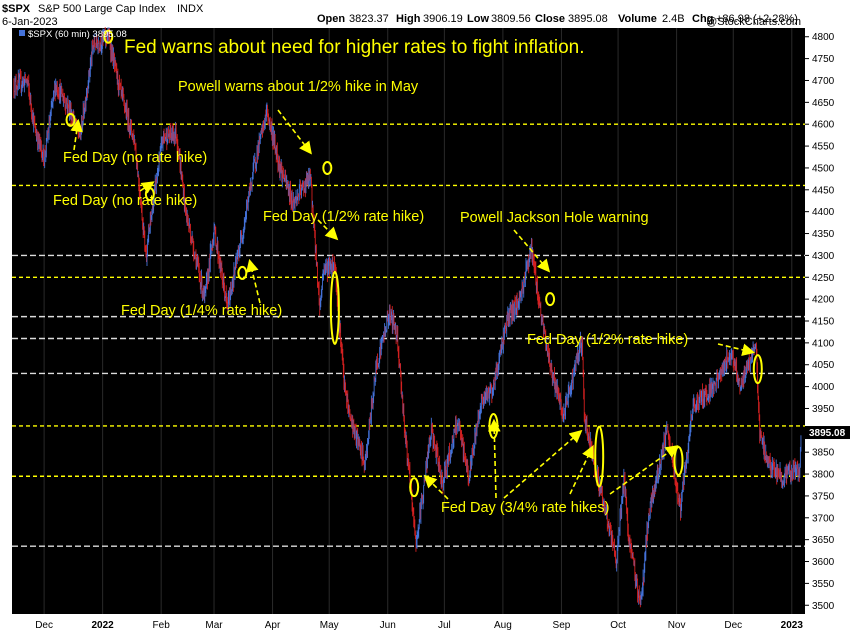 The height and width of the screenshot is (638, 850). What do you see at coordinates (823, 278) in the screenshot?
I see `y-tick-label: 4250` at bounding box center [823, 278].